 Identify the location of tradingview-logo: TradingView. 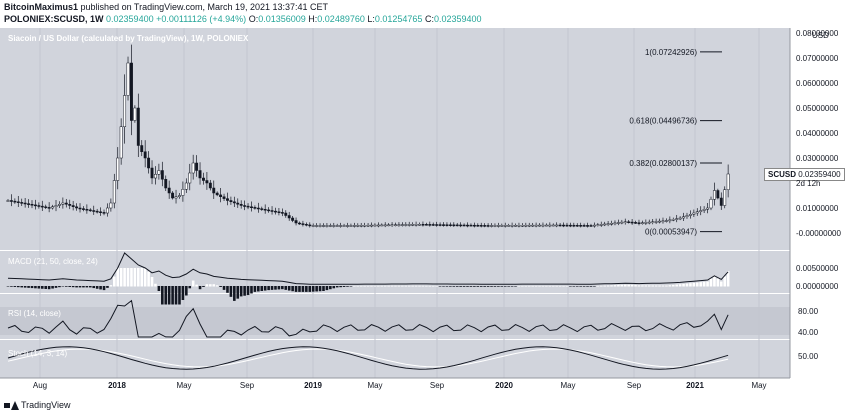
(37, 405).